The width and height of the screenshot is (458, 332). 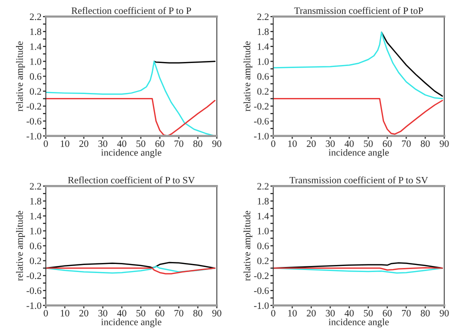 What do you see at coordinates (359, 180) in the screenshot?
I see `chart-title: Transmission coefficient of P to SV` at bounding box center [359, 180].